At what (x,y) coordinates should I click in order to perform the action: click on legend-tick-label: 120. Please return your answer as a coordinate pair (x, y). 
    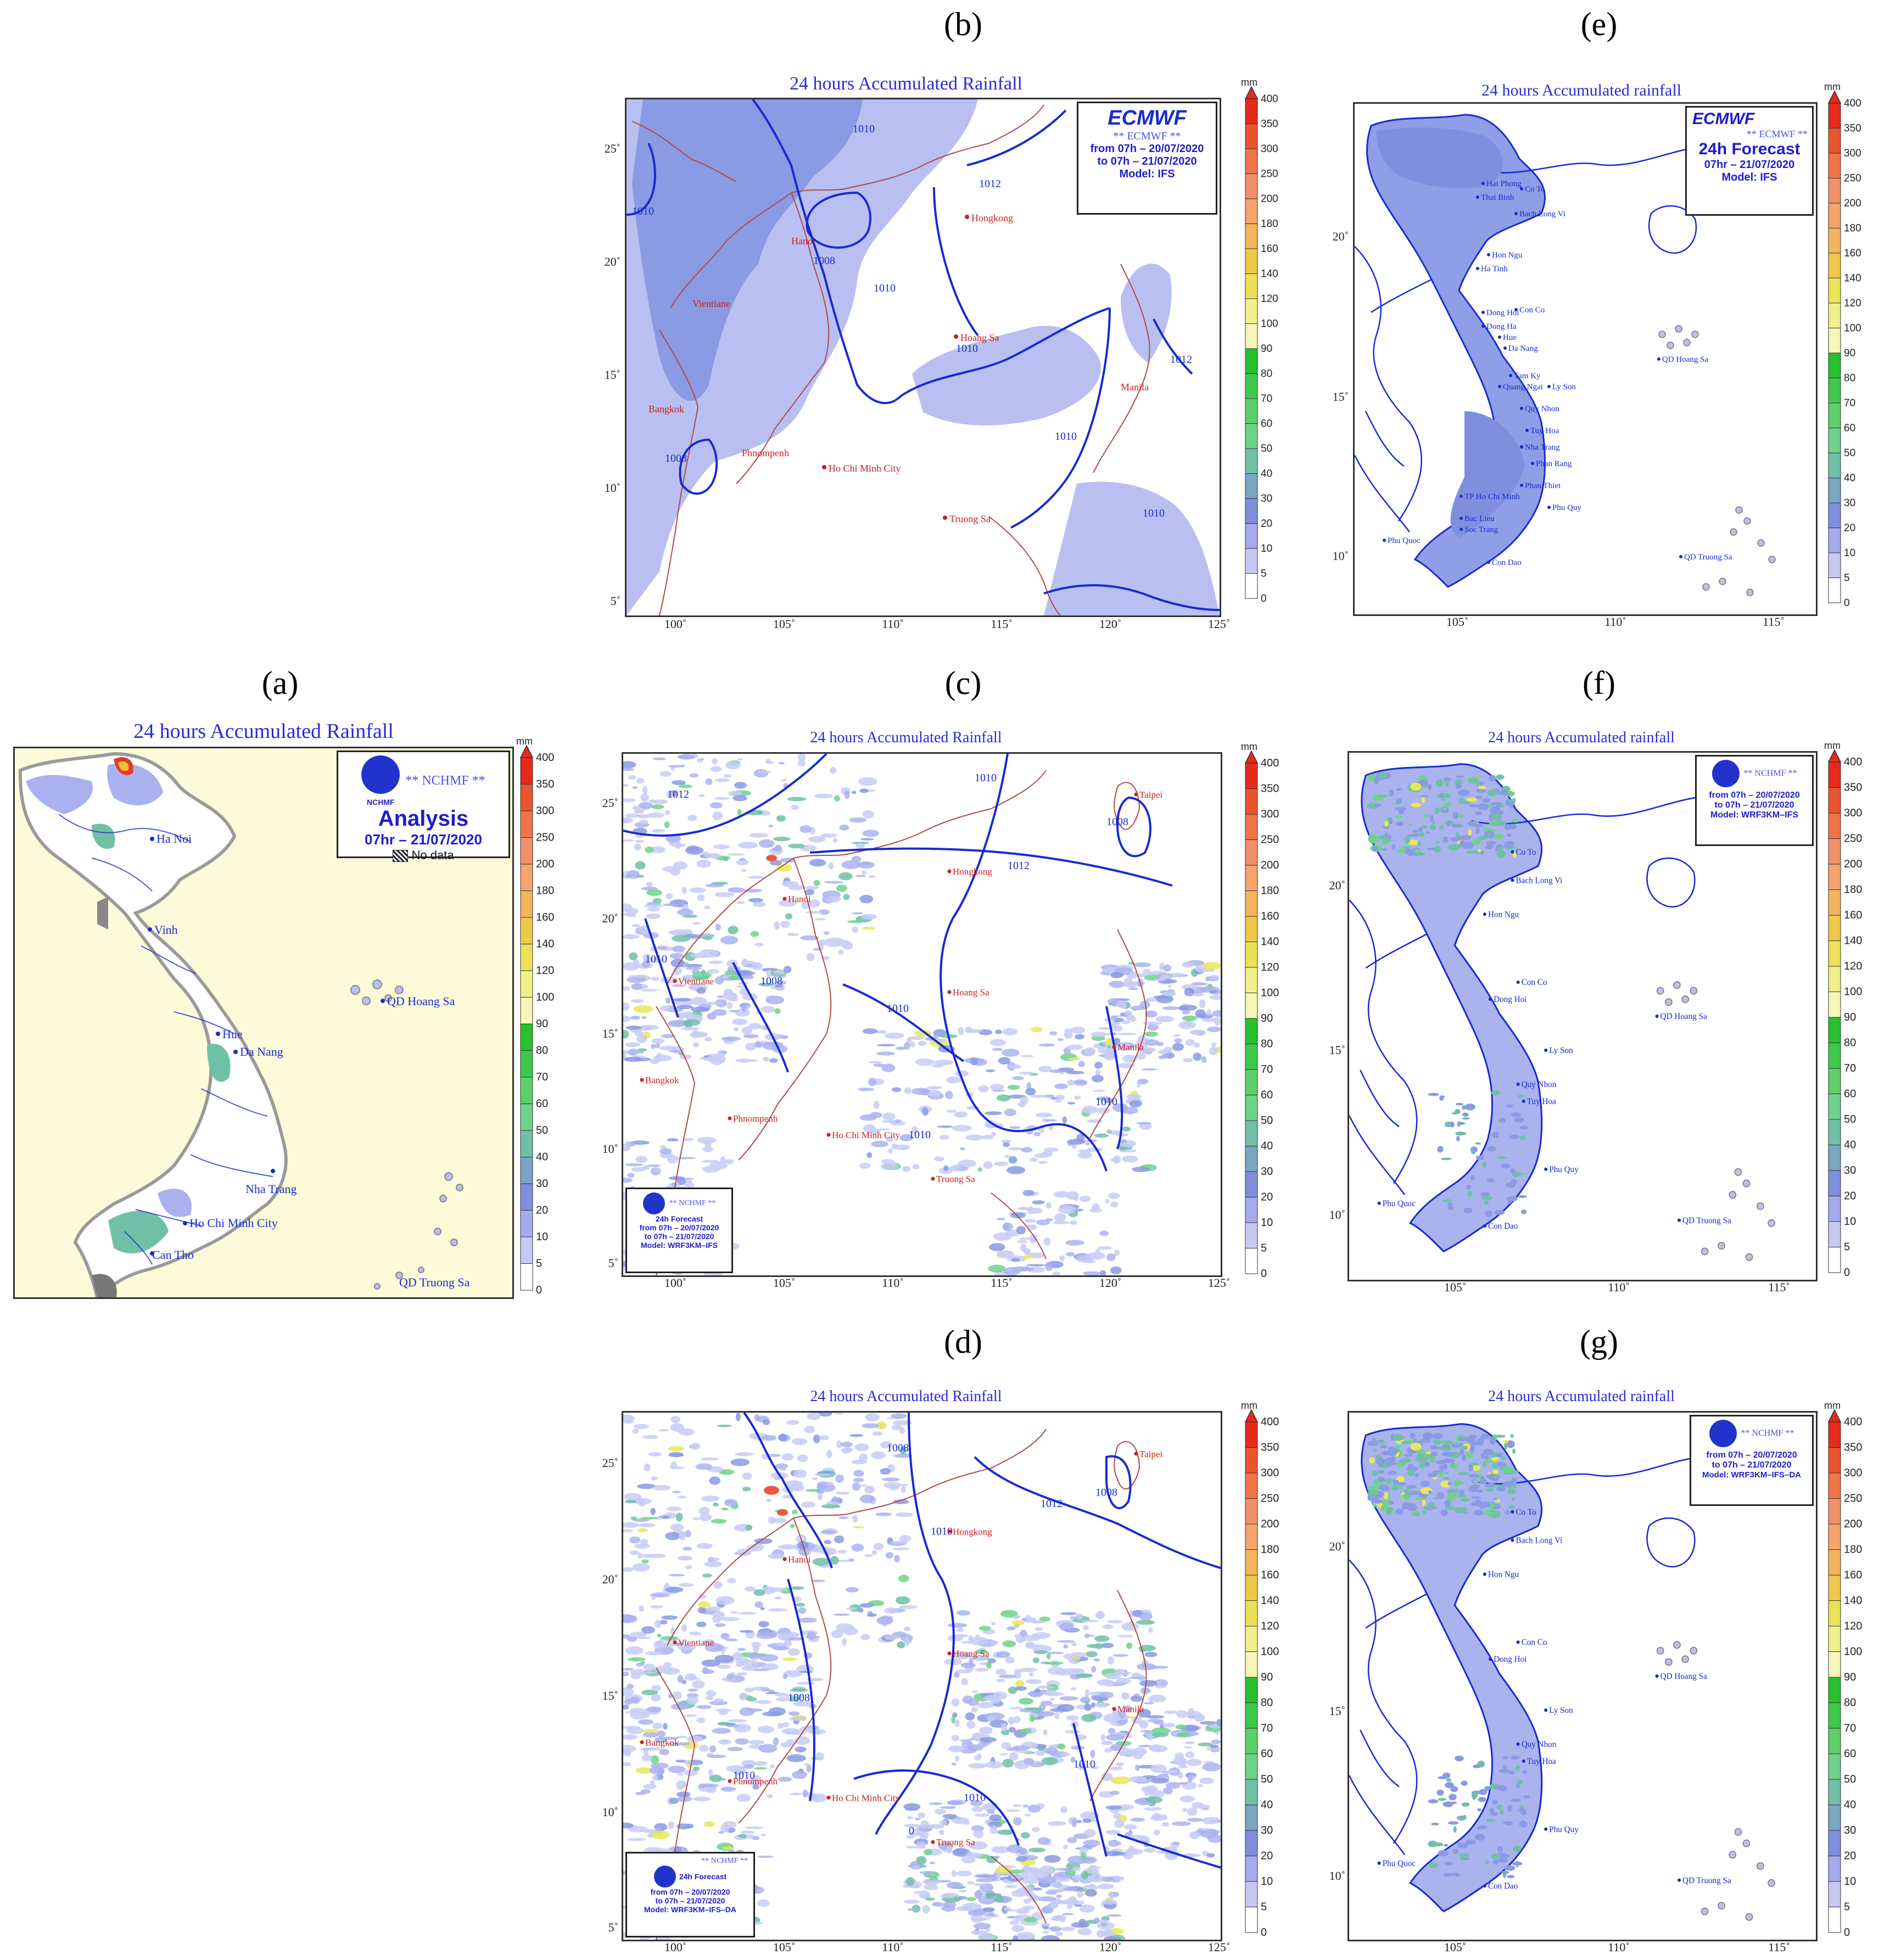
    Looking at the image, I should click on (1270, 967).